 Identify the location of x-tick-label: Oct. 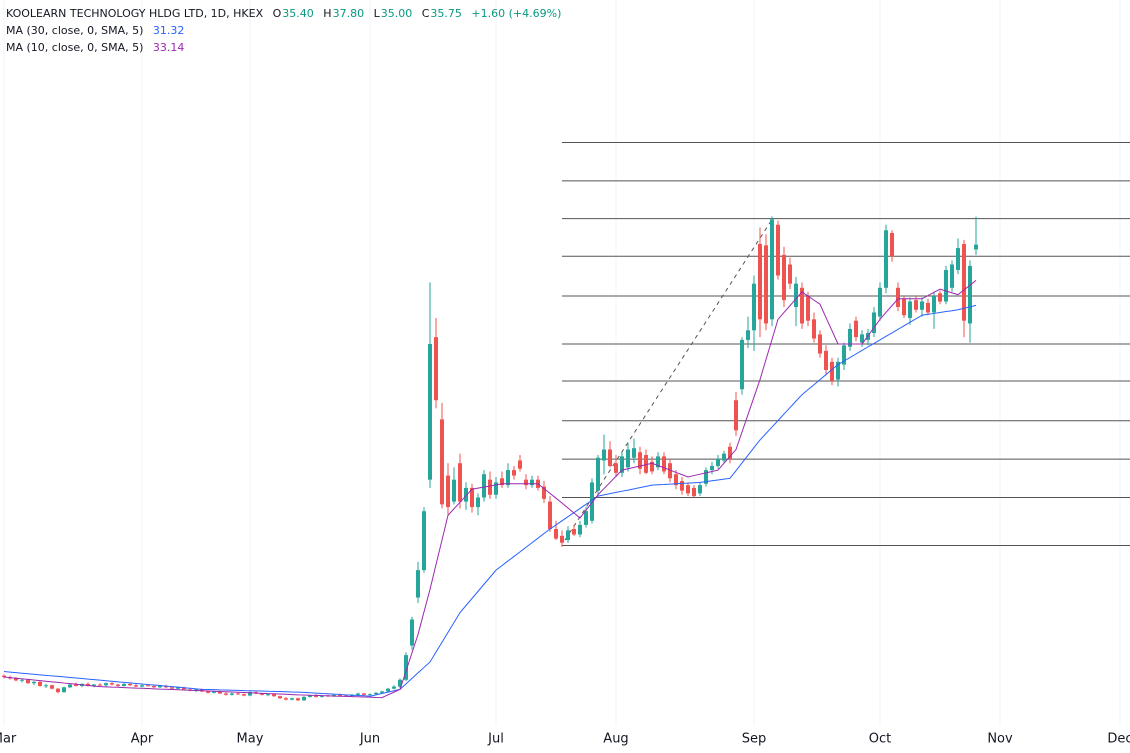
(880, 739).